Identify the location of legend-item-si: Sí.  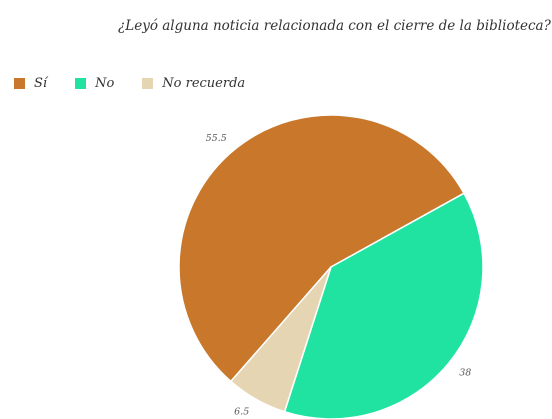
(30, 83).